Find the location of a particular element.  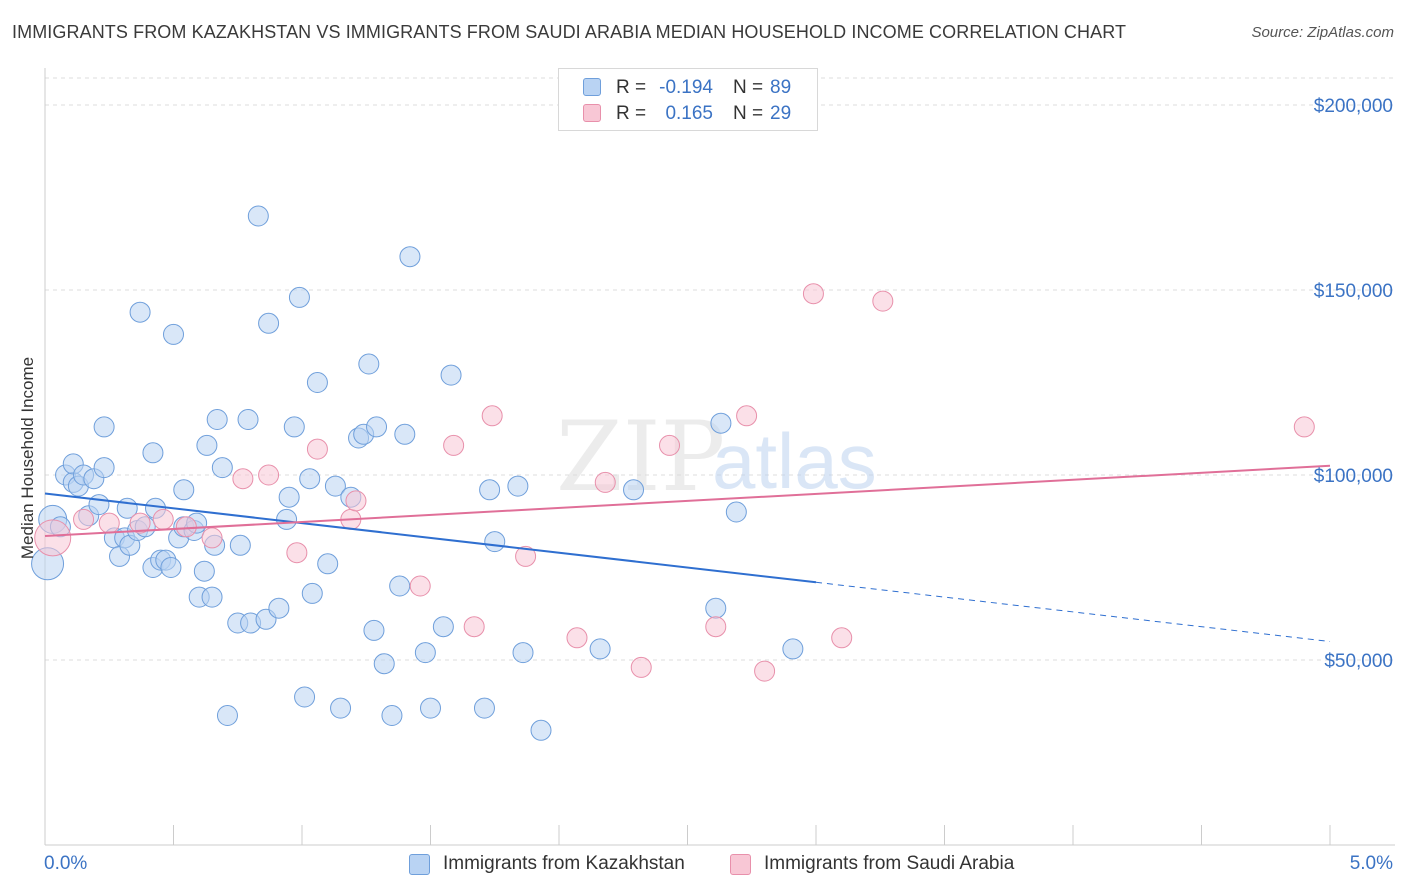

legend-r-value: -0.194 is located at coordinates (686, 87).